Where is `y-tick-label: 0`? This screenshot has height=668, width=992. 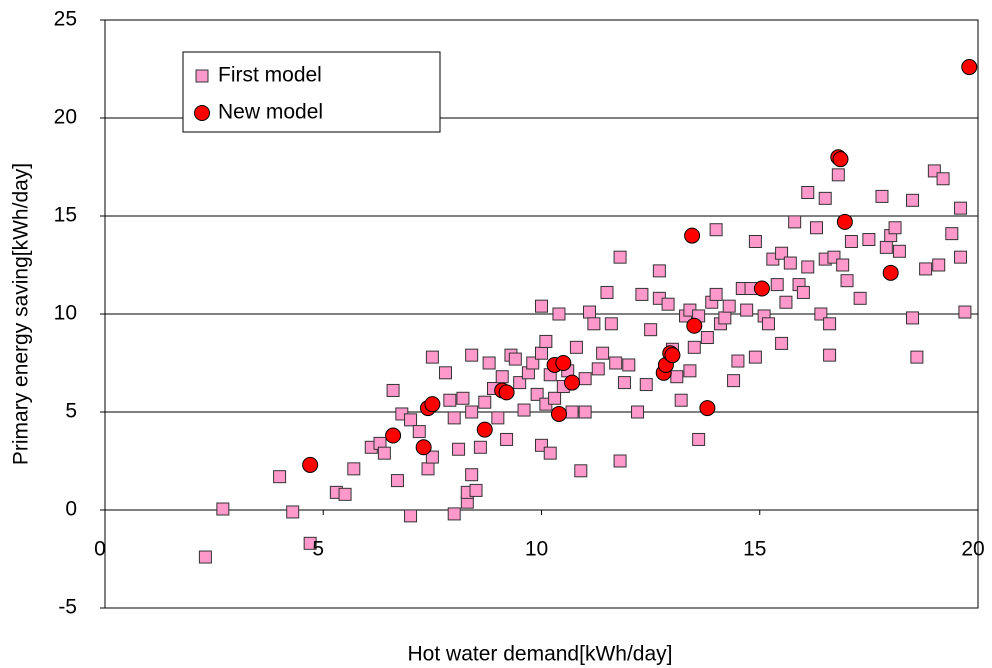
y-tick-label: 0 is located at coordinates (71, 509).